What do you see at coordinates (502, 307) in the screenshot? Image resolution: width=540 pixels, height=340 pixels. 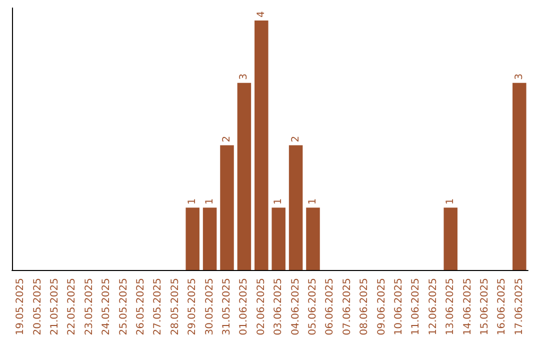 I see `x-tick-label: 16.06.2025` at bounding box center [502, 307].